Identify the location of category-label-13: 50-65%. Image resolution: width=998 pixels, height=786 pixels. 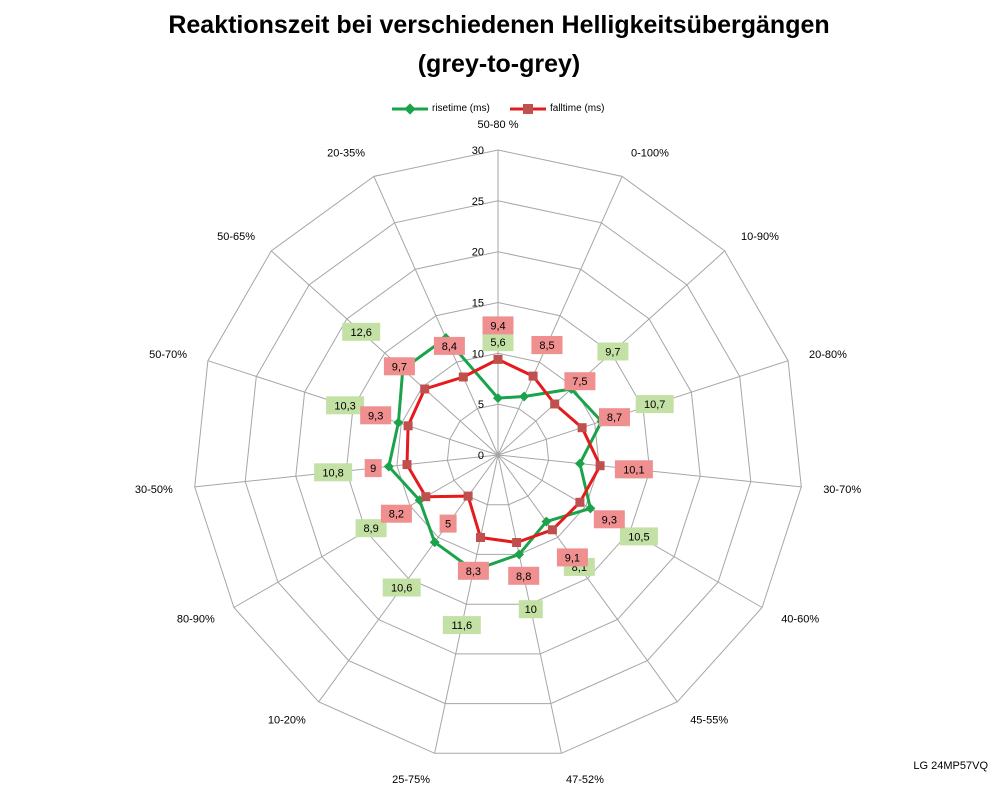
(236, 237).